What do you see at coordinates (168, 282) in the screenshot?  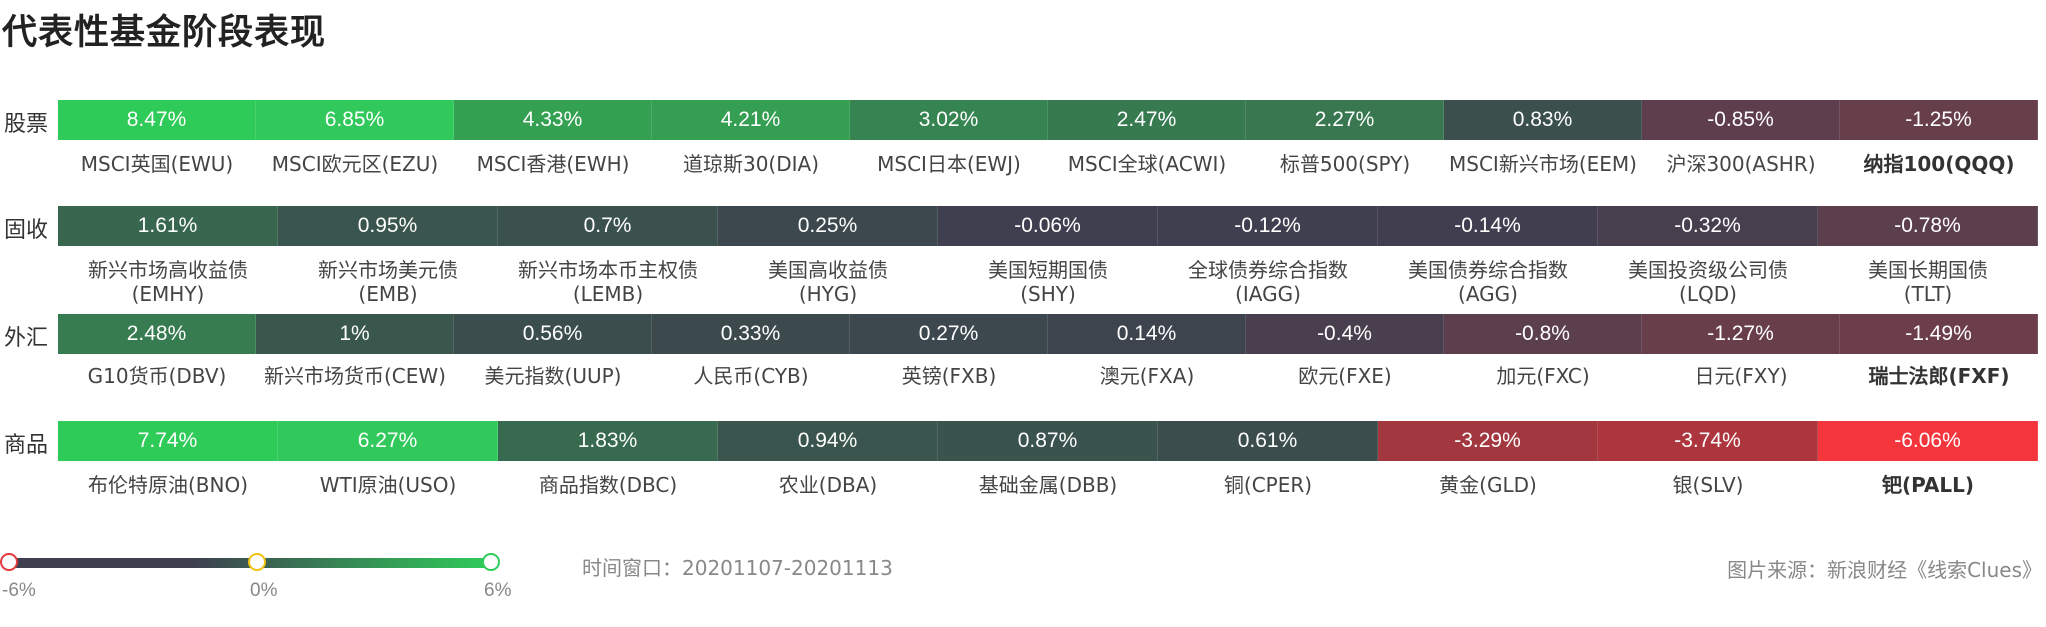 I see `fund-name-label: 新兴市场高收益债 (EMHY)` at bounding box center [168, 282].